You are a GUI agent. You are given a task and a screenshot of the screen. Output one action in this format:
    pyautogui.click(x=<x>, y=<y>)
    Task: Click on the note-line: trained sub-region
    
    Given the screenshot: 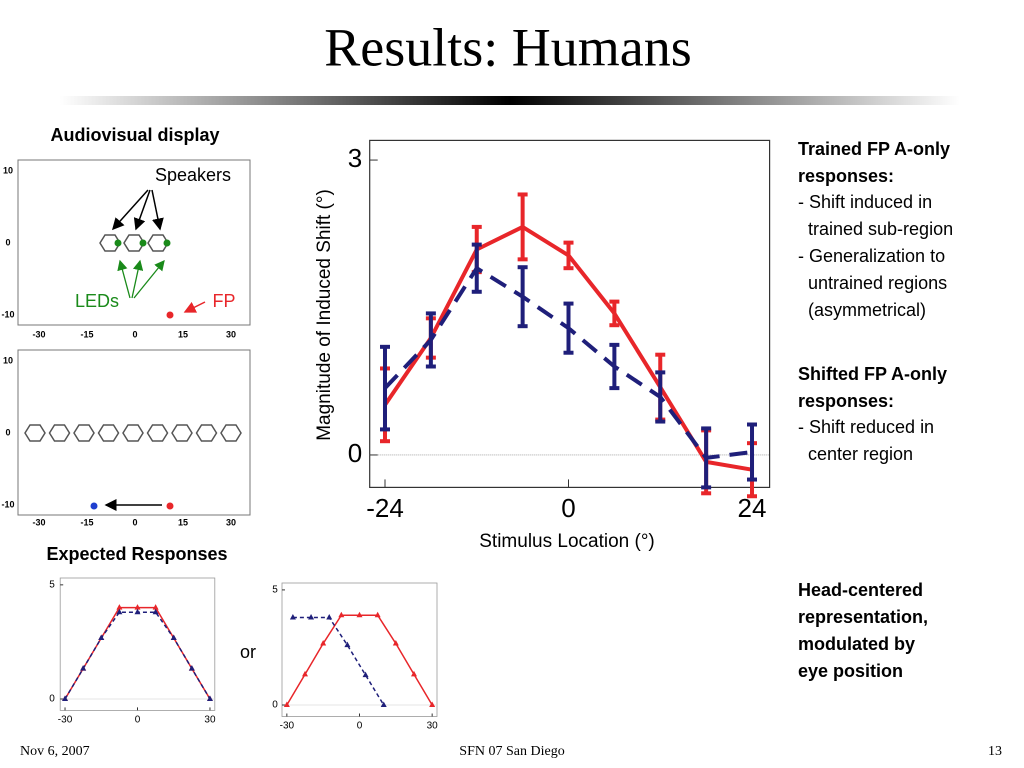 What is the action you would take?
    pyautogui.click(x=875, y=229)
    